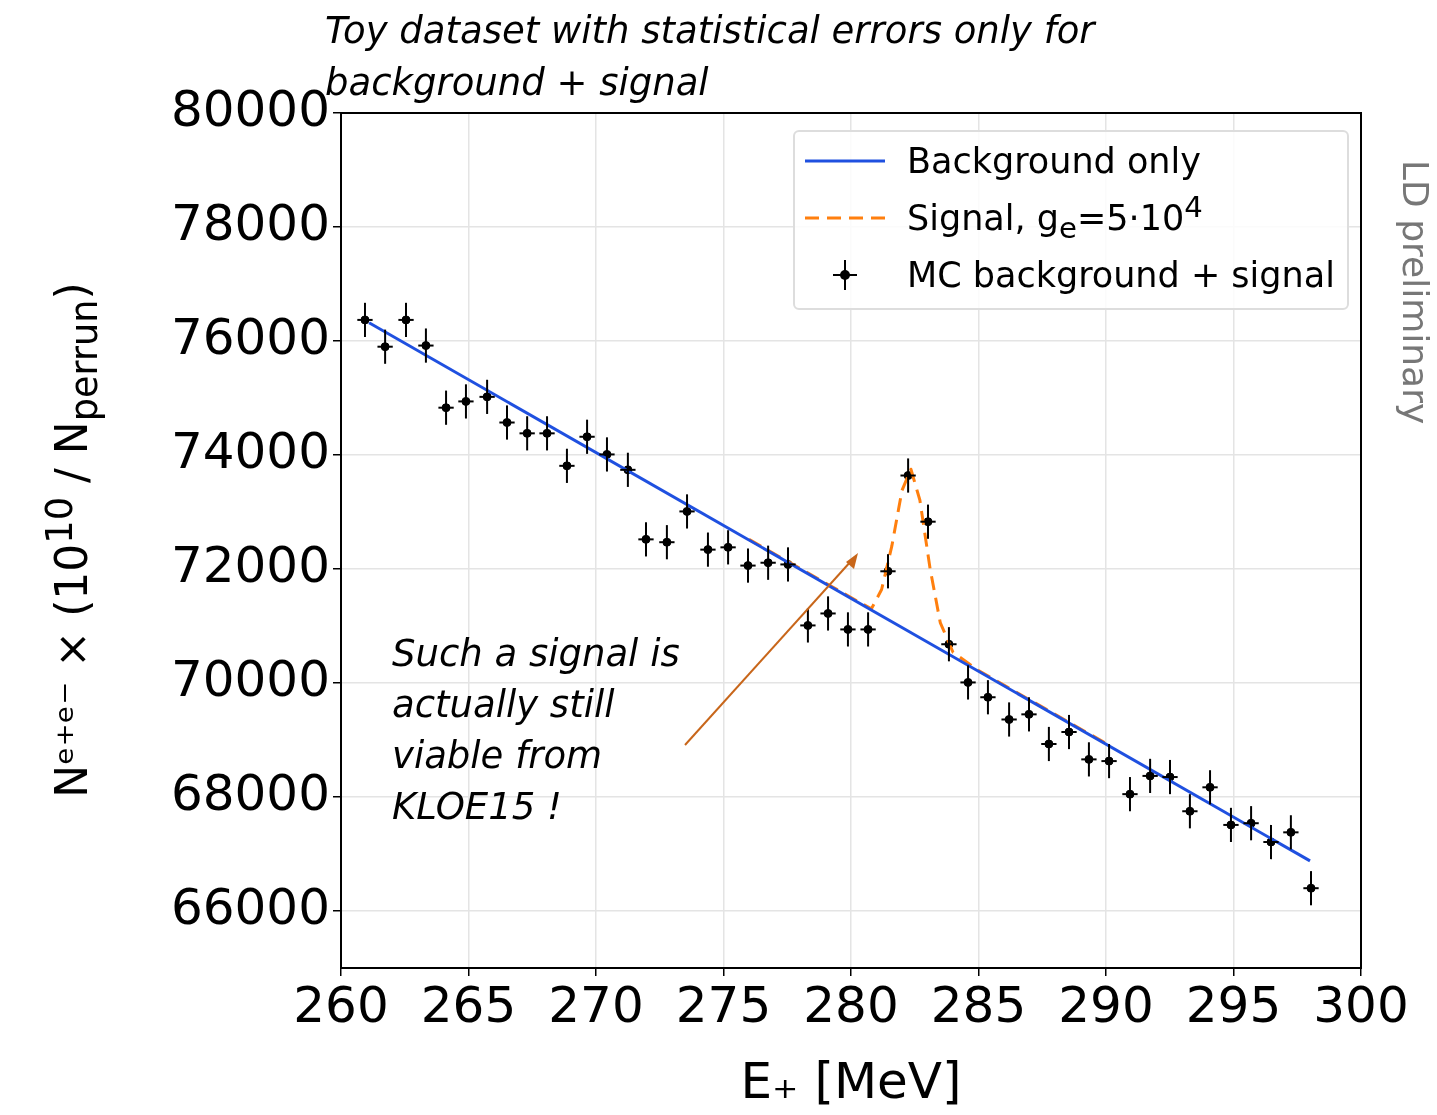  Describe the element at coordinates (1233, 1004) in the screenshot. I see `x-tick-label: 295` at that location.